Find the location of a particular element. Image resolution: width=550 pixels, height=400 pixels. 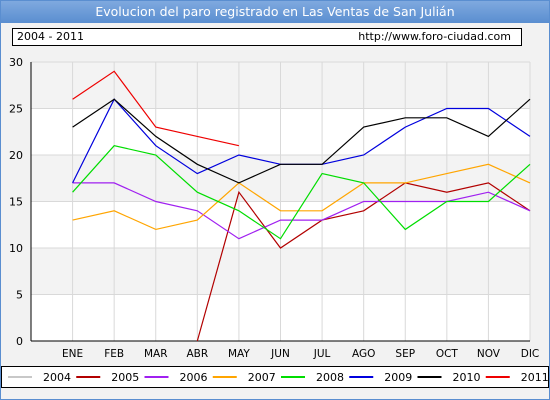

x-tick-label: NOV is located at coordinates (489, 354).